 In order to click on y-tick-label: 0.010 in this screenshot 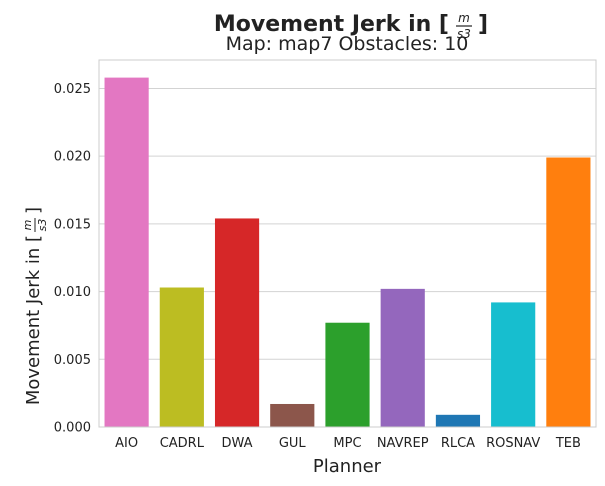, I will do `click(72, 292)`.